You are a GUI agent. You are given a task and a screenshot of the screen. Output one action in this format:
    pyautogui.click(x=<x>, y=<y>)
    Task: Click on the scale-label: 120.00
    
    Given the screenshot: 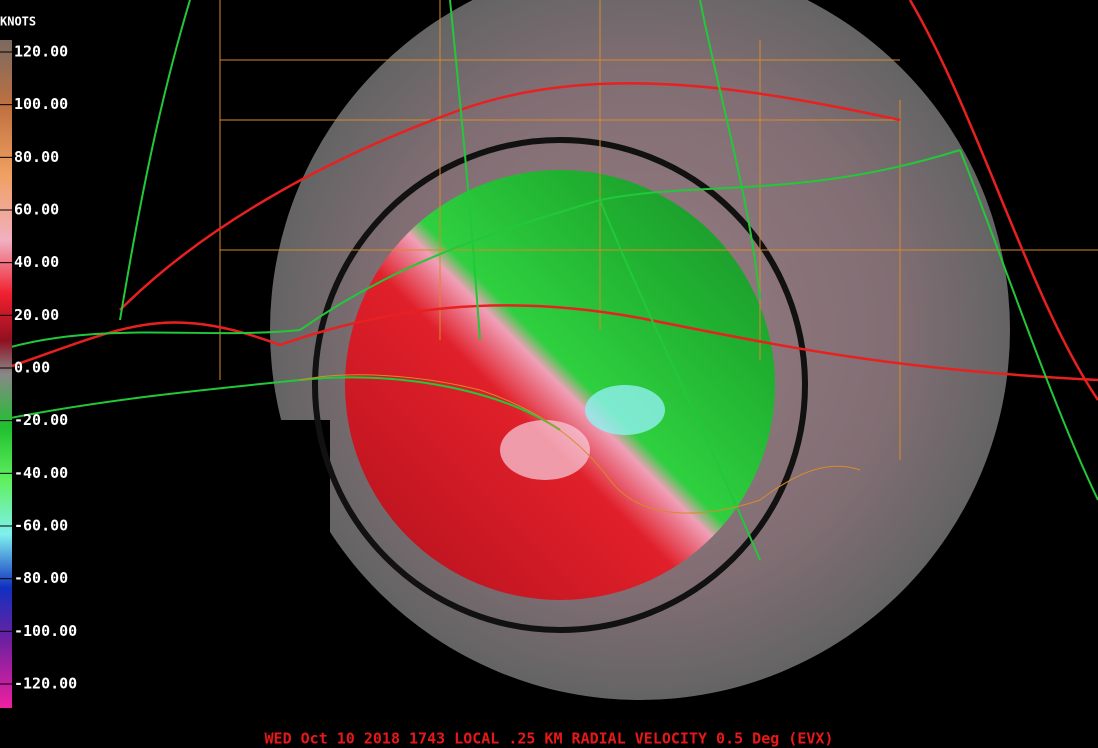 What is the action you would take?
    pyautogui.click(x=41, y=52)
    